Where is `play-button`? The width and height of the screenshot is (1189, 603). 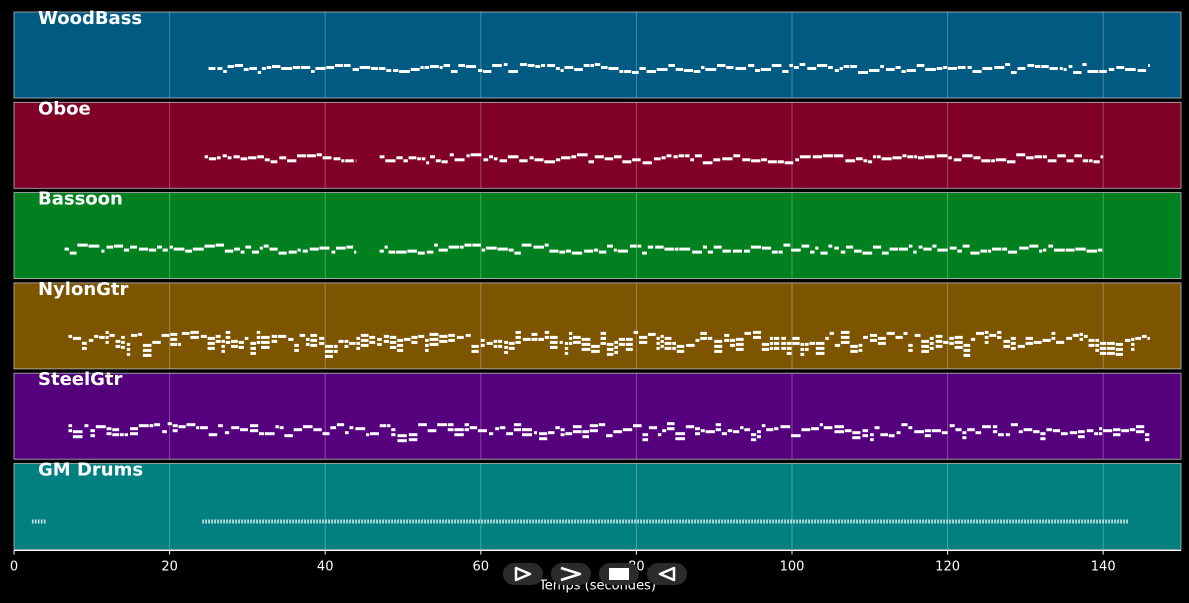
play-button is located at coordinates (523, 574).